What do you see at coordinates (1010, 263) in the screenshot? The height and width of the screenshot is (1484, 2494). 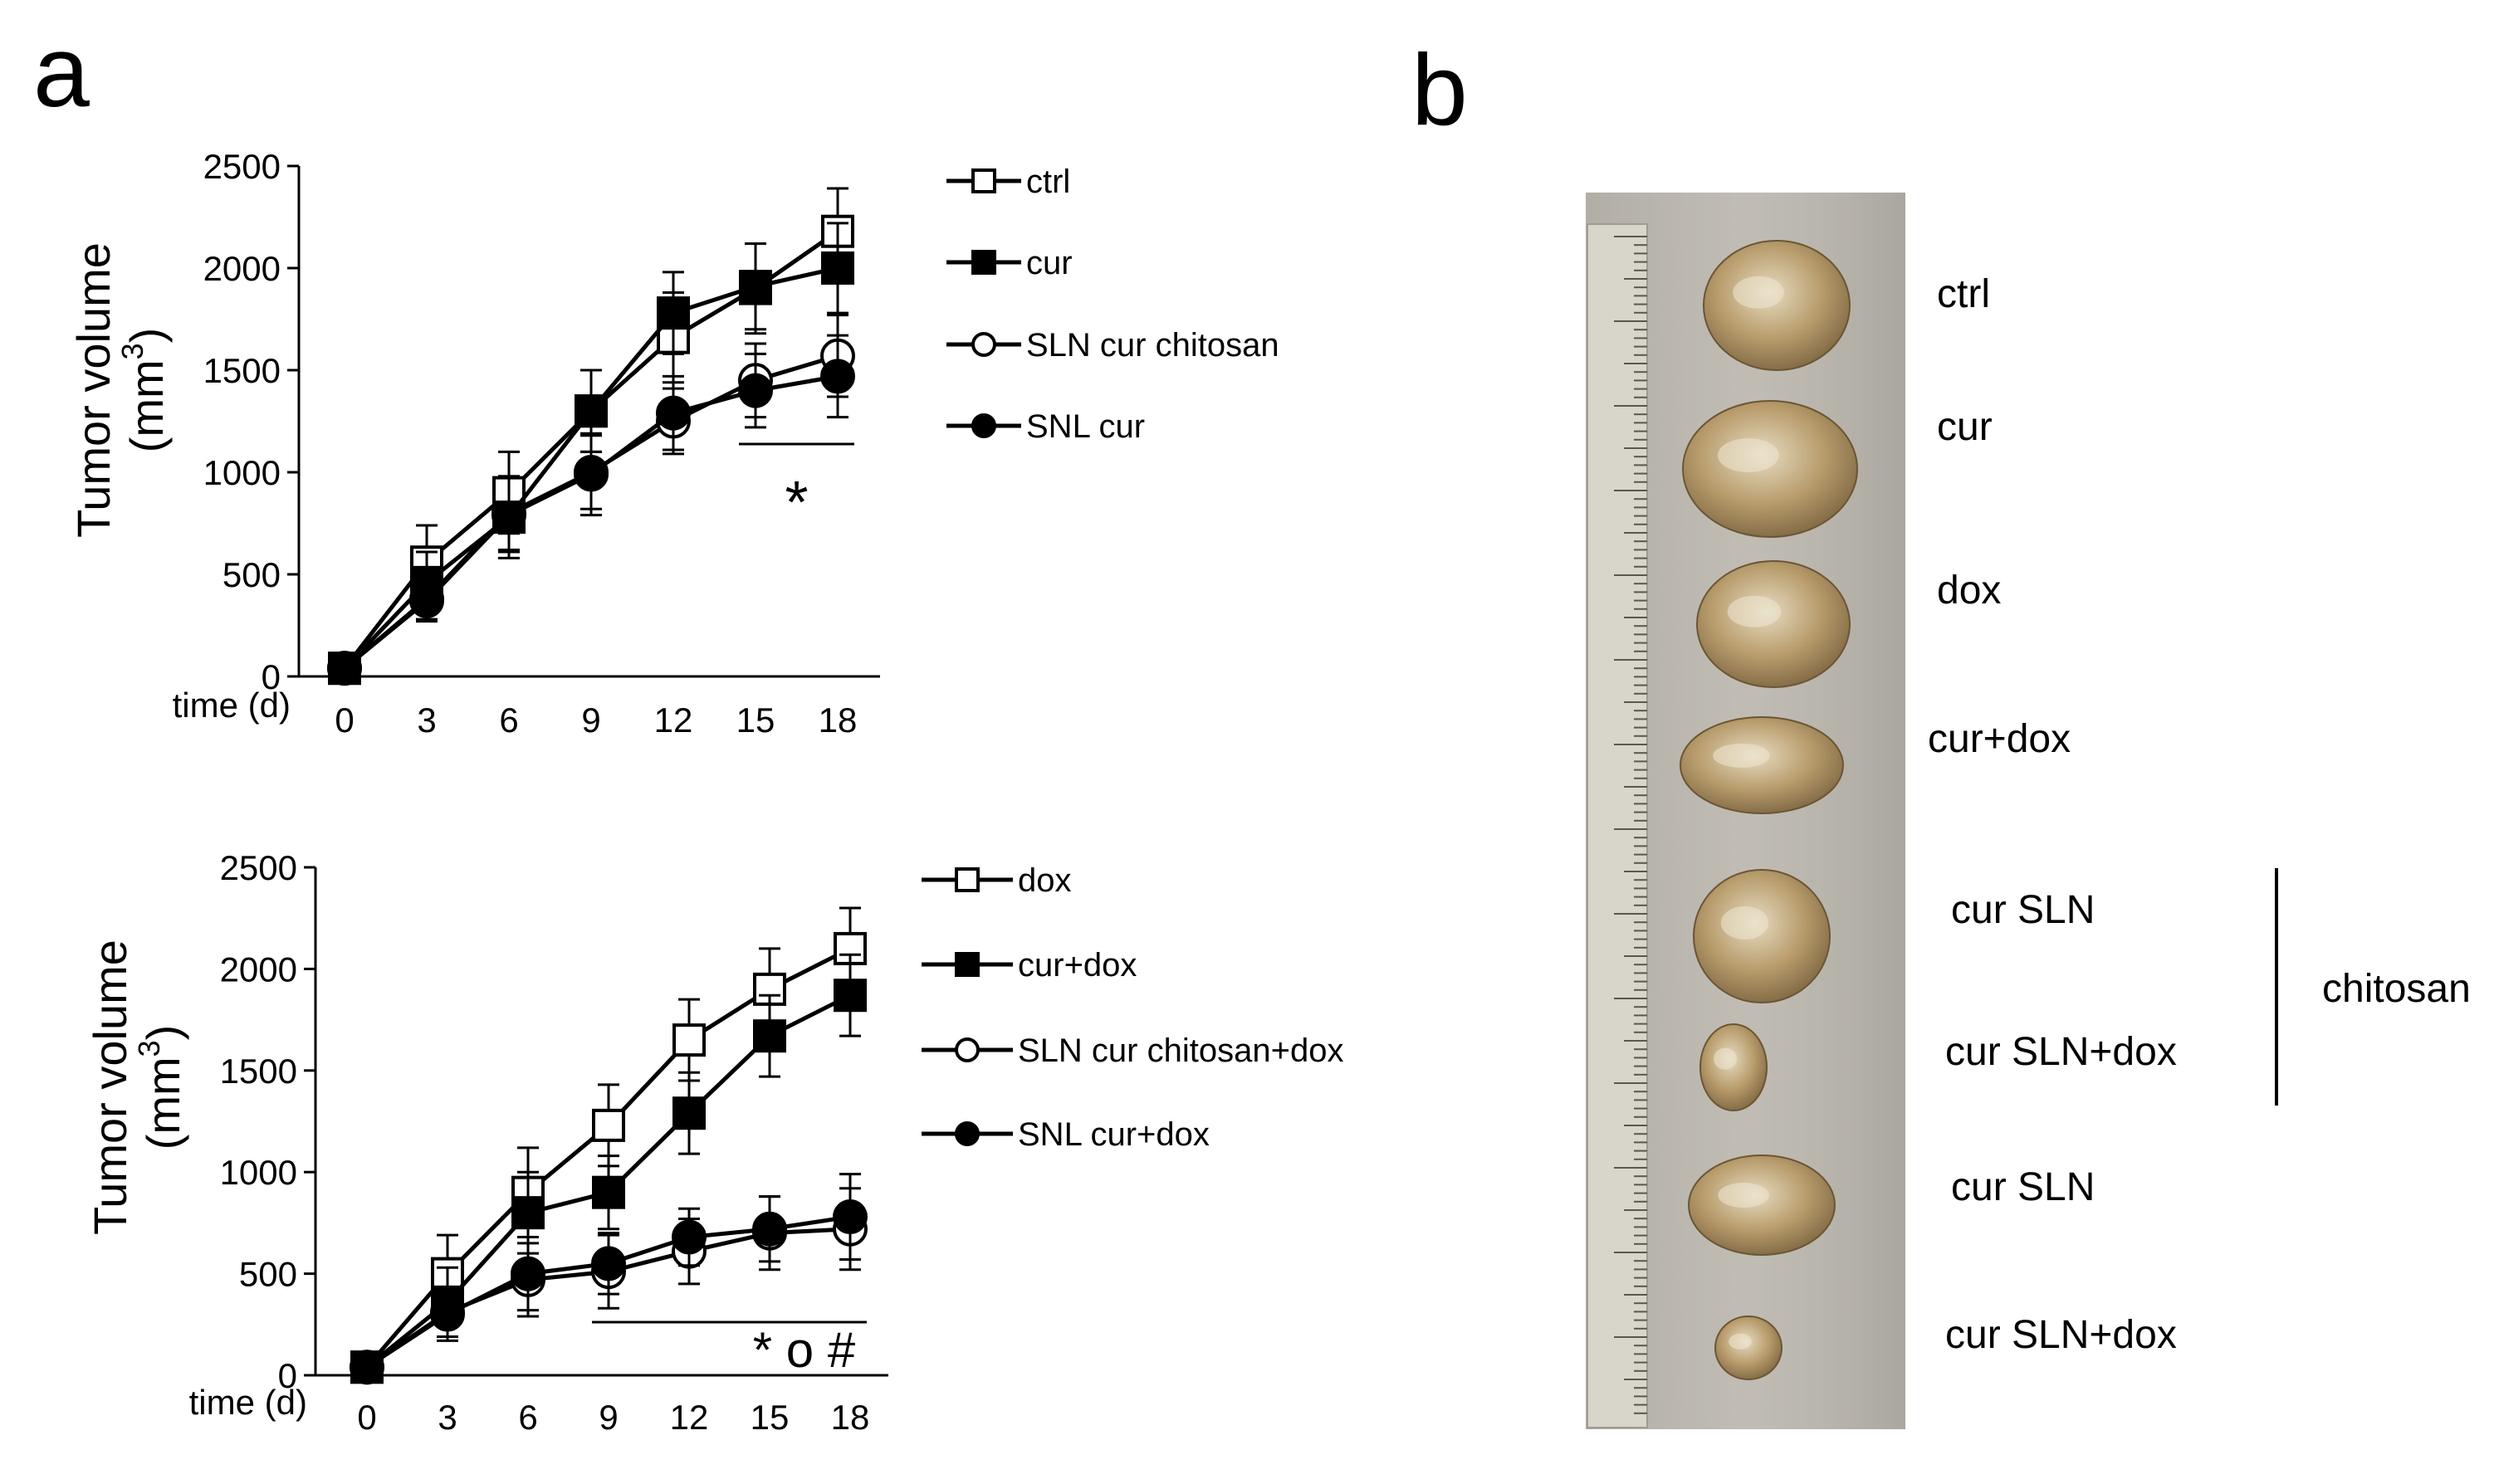 I see `legend-entry: cur` at bounding box center [1010, 263].